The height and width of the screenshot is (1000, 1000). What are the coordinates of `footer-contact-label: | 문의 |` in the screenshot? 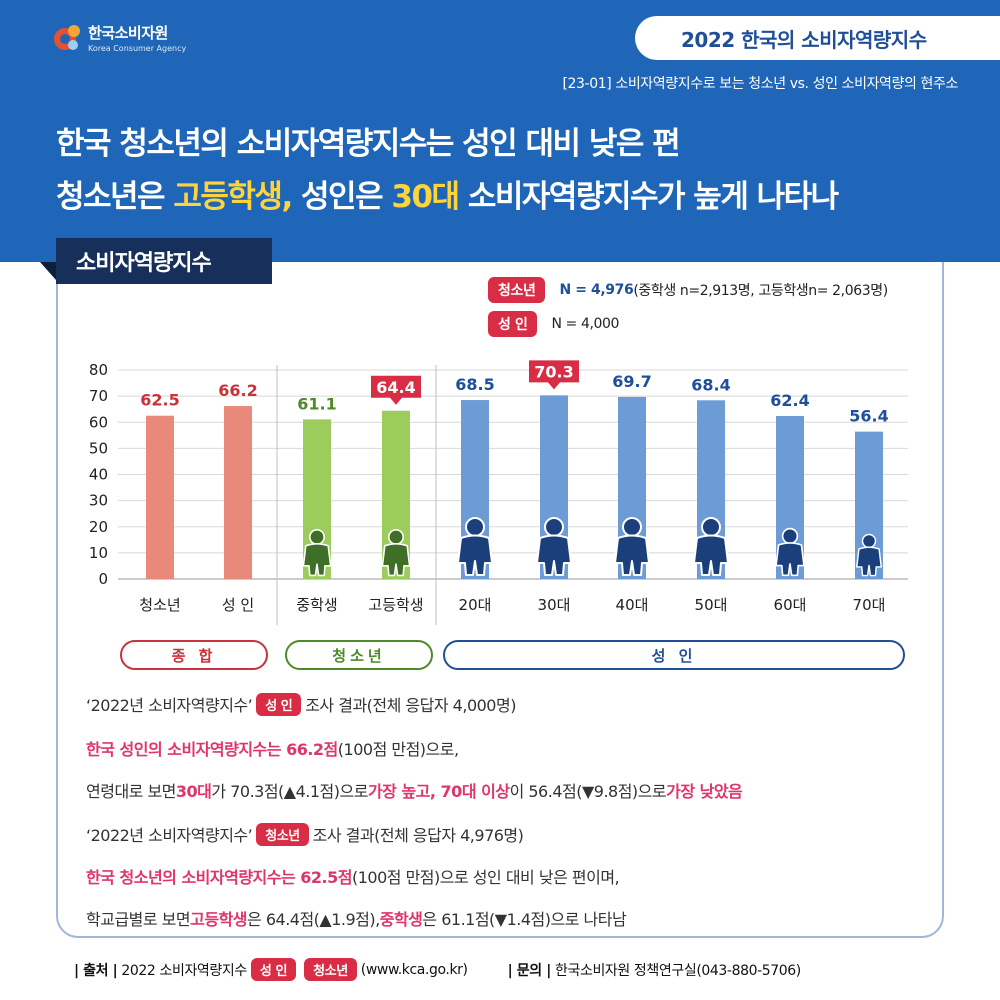 It's located at (529, 970).